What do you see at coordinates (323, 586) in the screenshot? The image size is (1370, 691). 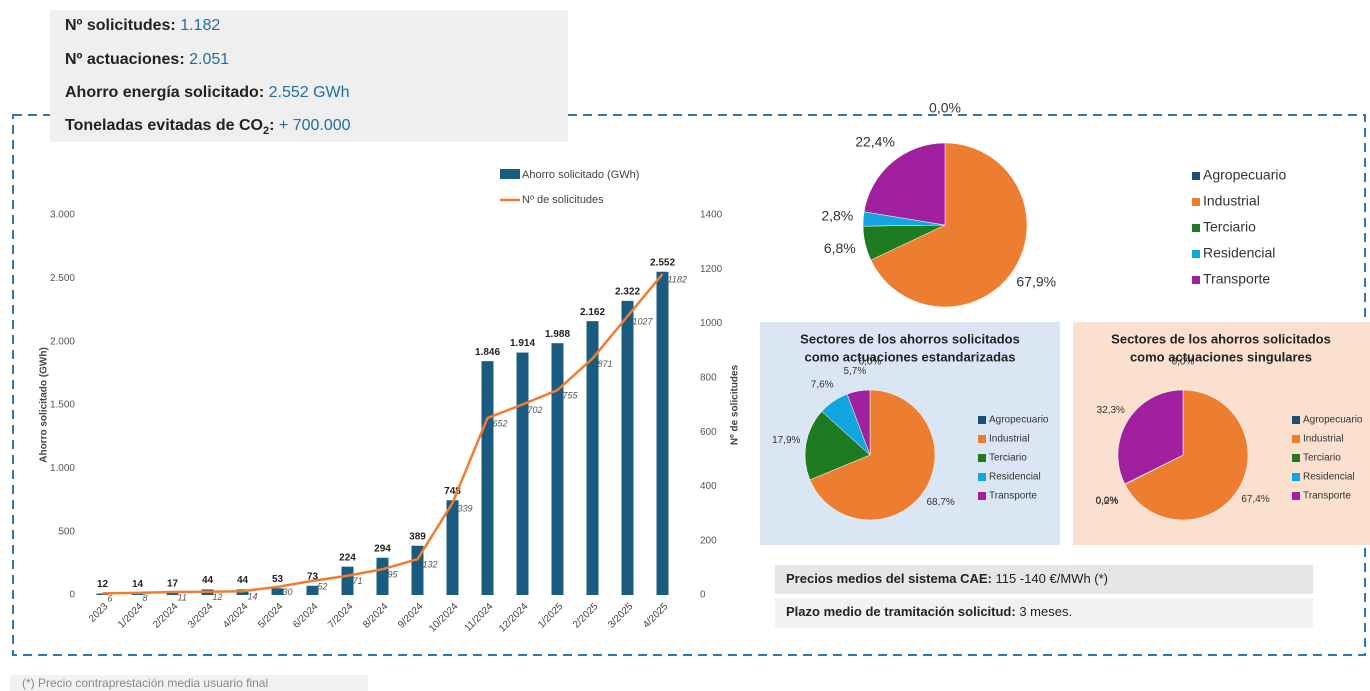 I see `line-label: 52` at bounding box center [323, 586].